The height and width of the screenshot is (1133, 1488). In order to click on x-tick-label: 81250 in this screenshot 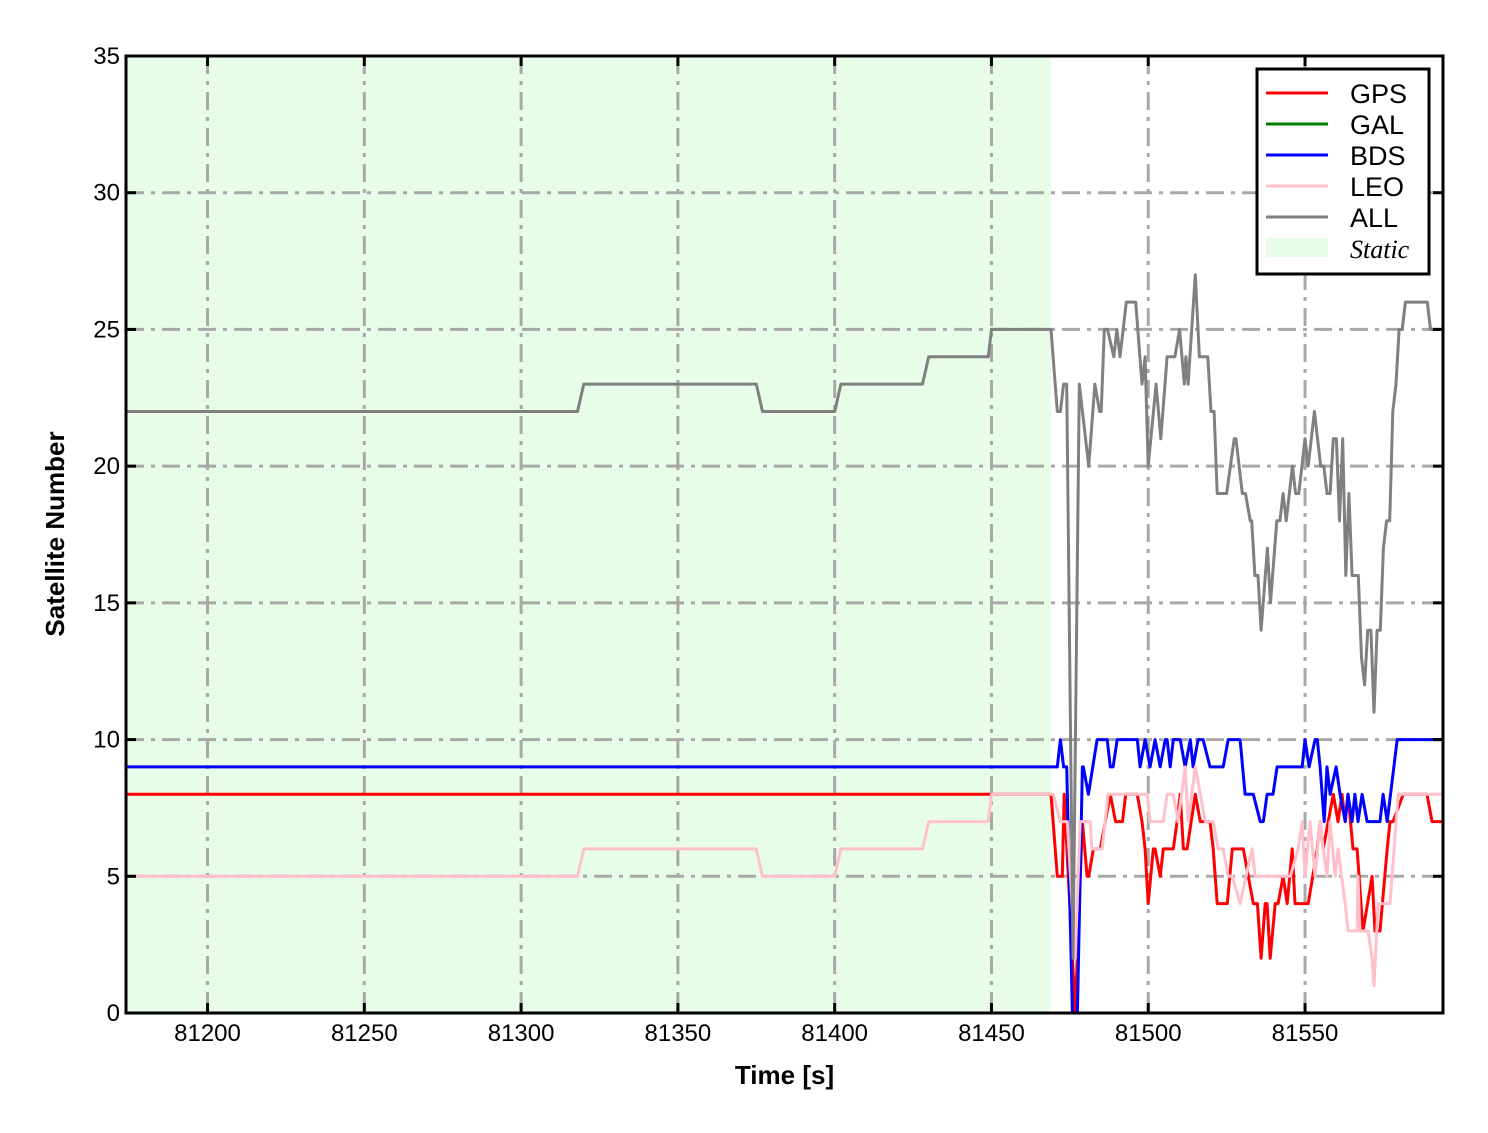, I will do `click(364, 1033)`.